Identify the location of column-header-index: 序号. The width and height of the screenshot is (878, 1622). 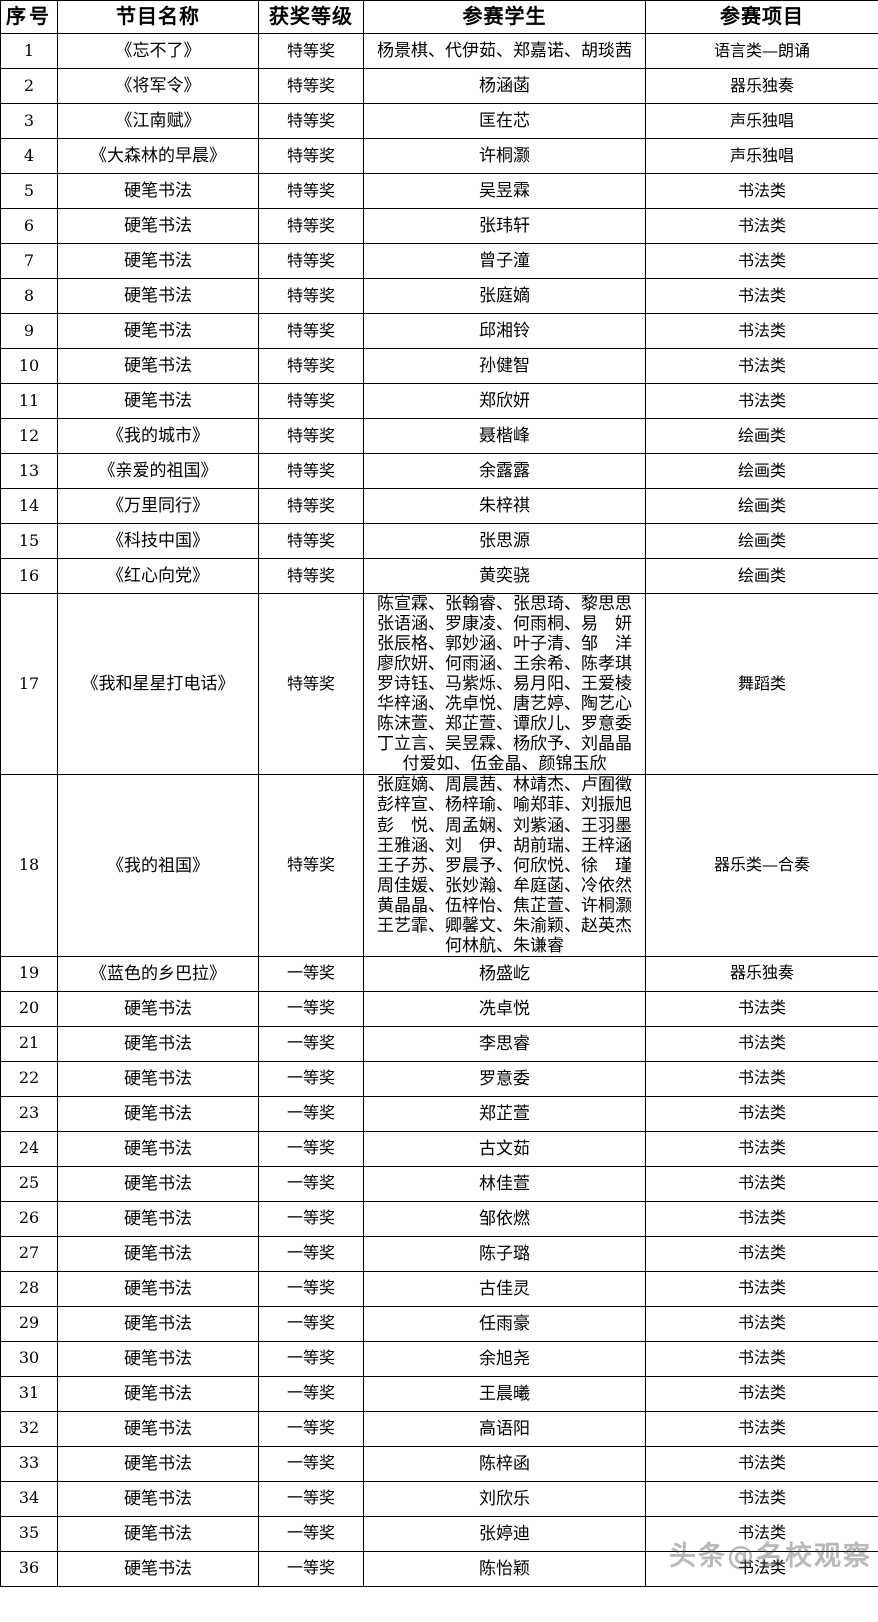
(29, 17).